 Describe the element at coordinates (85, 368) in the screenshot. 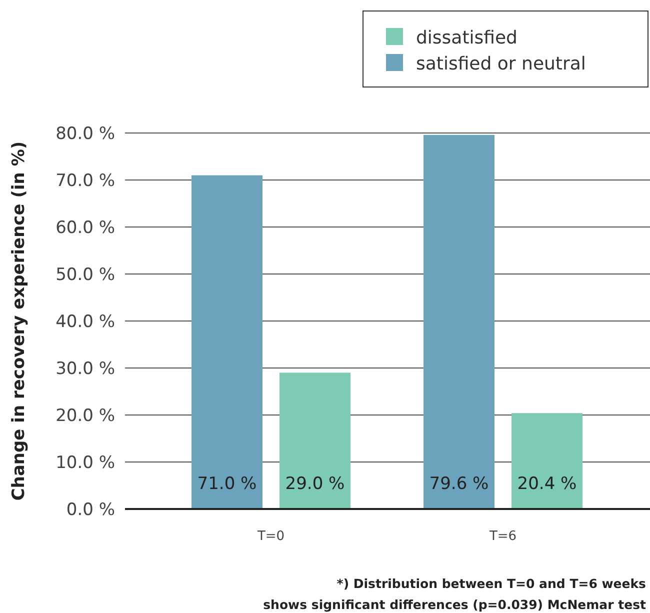

I see `y-tick-label: 30.0 %` at that location.